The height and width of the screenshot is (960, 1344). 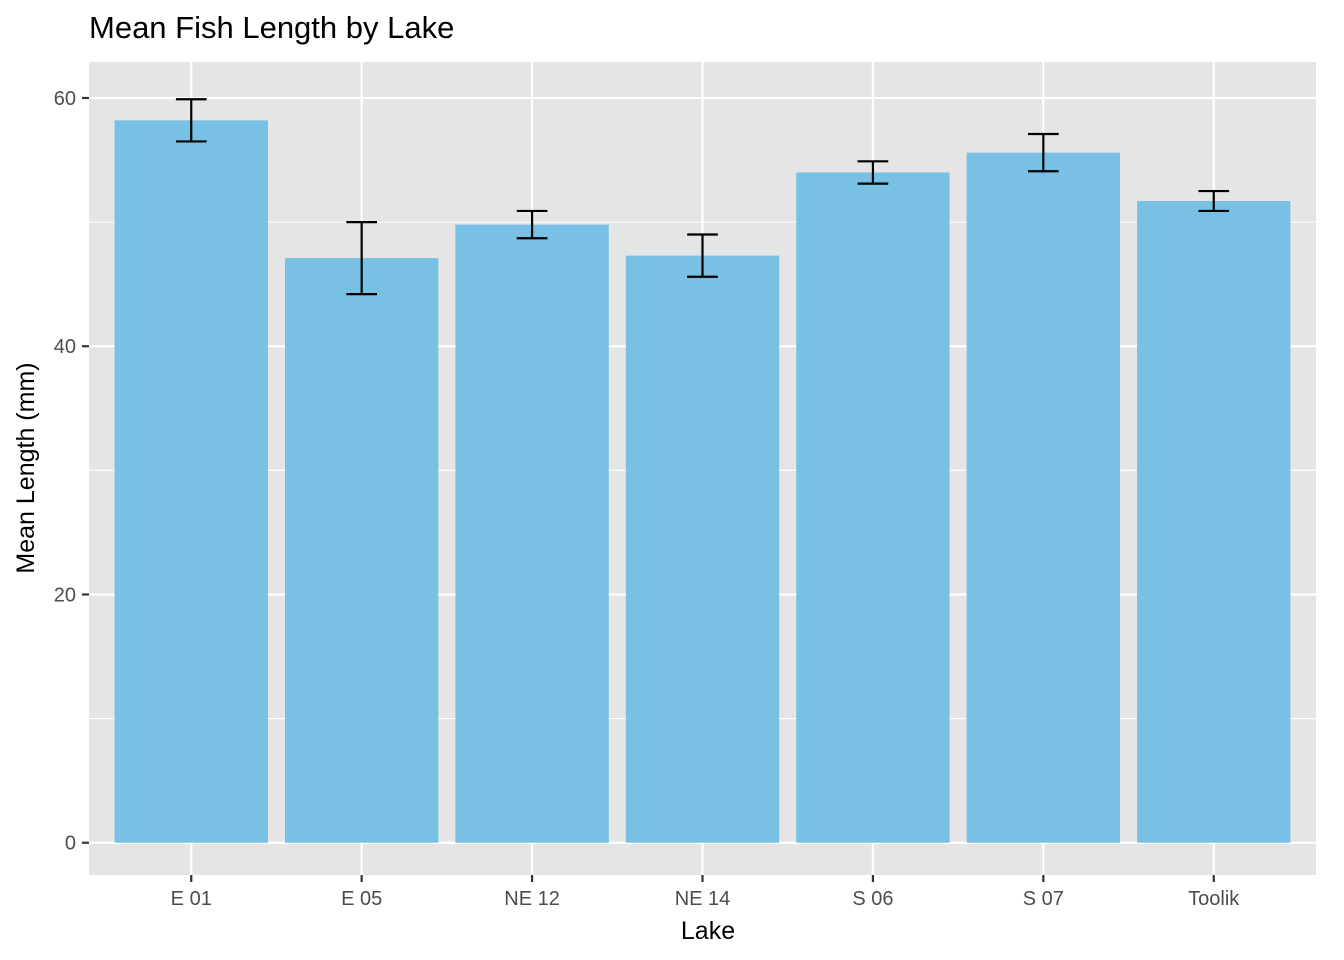 What do you see at coordinates (70, 844) in the screenshot?
I see `y-tick-label: 0` at bounding box center [70, 844].